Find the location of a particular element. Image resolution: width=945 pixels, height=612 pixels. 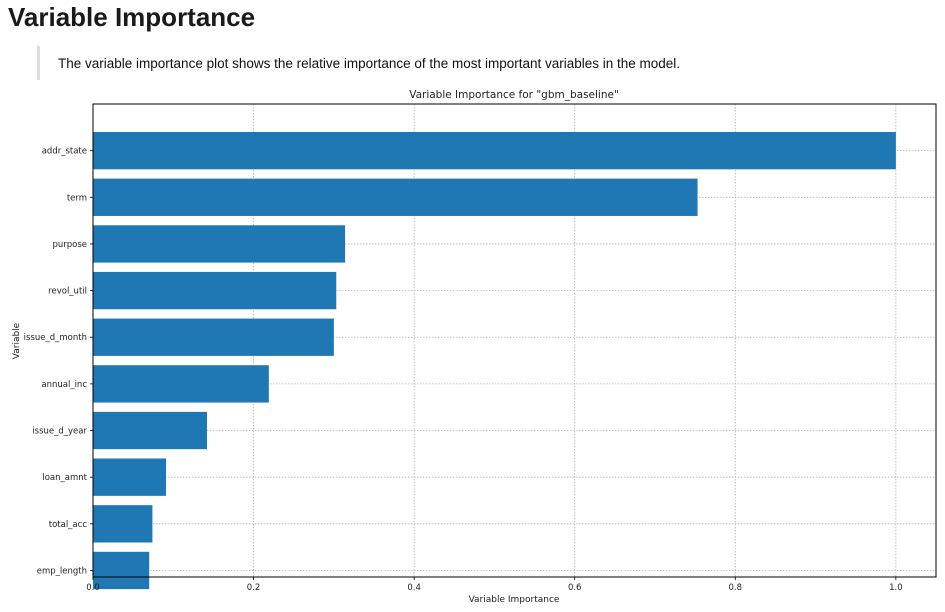

bar-revol_util is located at coordinates (215, 290).